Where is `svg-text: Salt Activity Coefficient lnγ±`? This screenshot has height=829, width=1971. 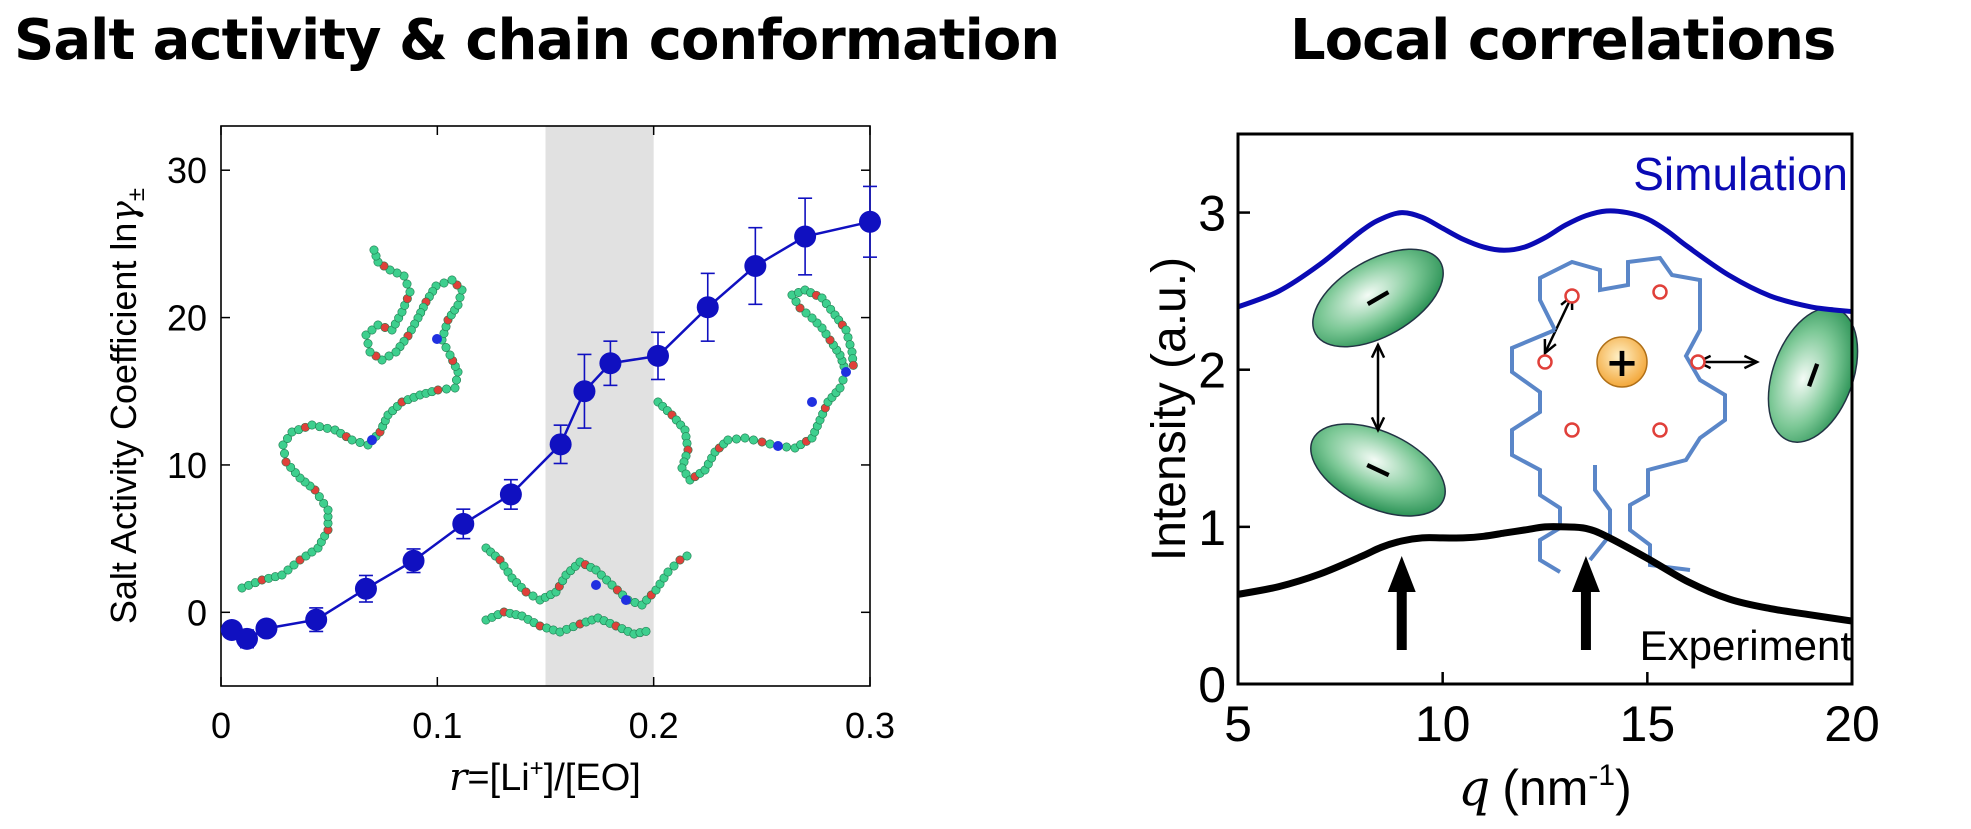 svg-text: Salt Activity Coefficient lnγ± is located at coordinates (126, 406).